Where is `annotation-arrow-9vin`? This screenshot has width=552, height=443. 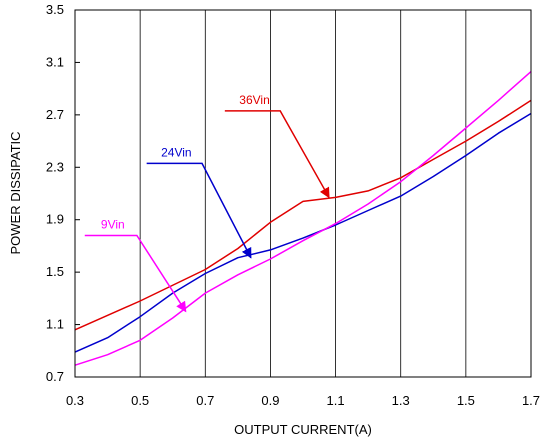
annotation-arrow-9vin is located at coordinates (135, 273).